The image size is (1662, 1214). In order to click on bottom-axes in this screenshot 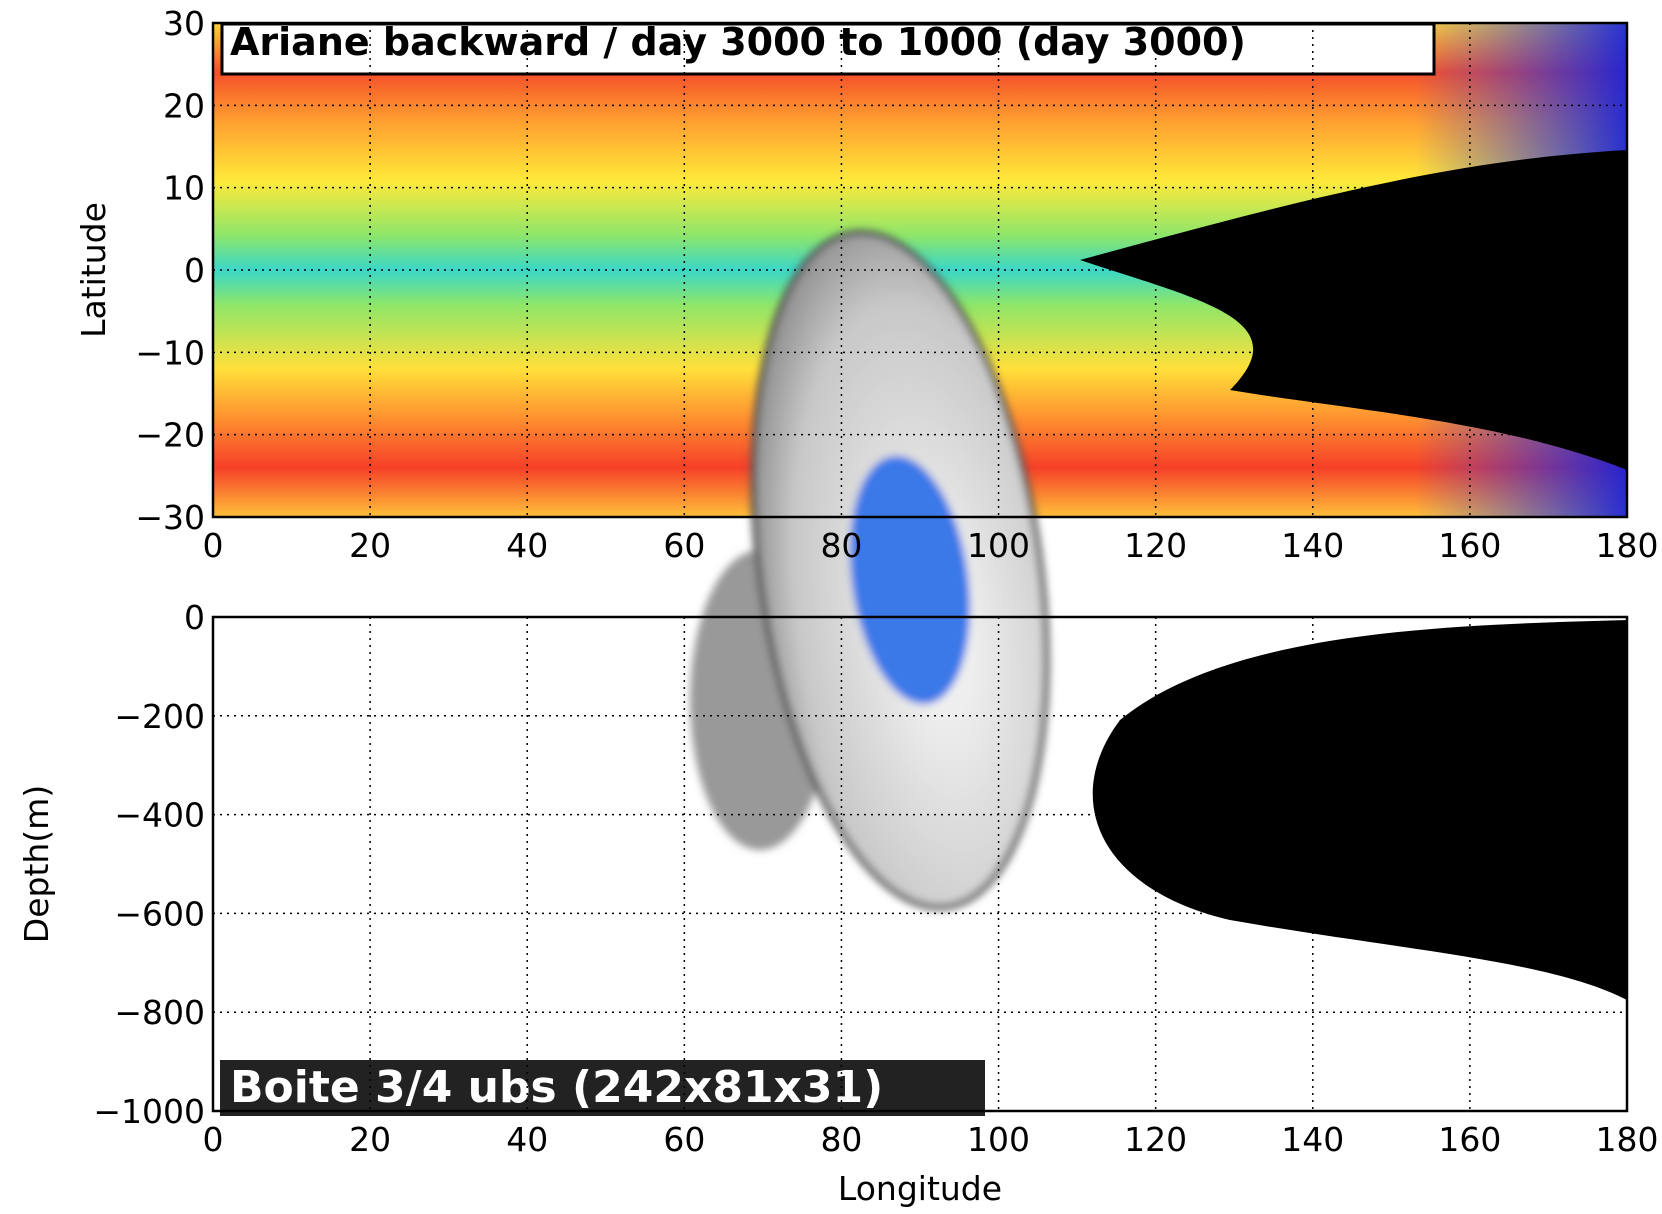, I will do `click(1359, 810)`.